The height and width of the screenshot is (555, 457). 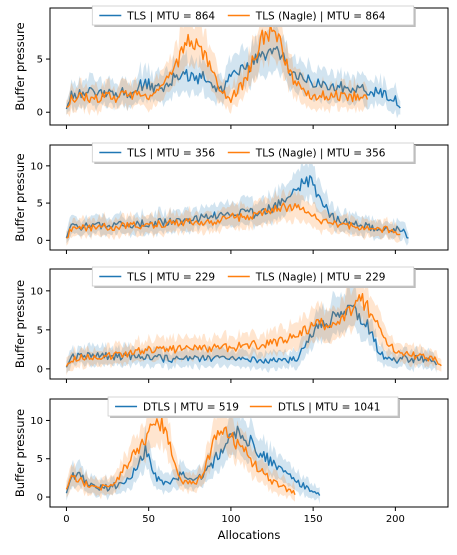 What do you see at coordinates (320, 17) in the screenshot?
I see `legend-label: TLS (Nagle) | MTU = 864` at bounding box center [320, 17].